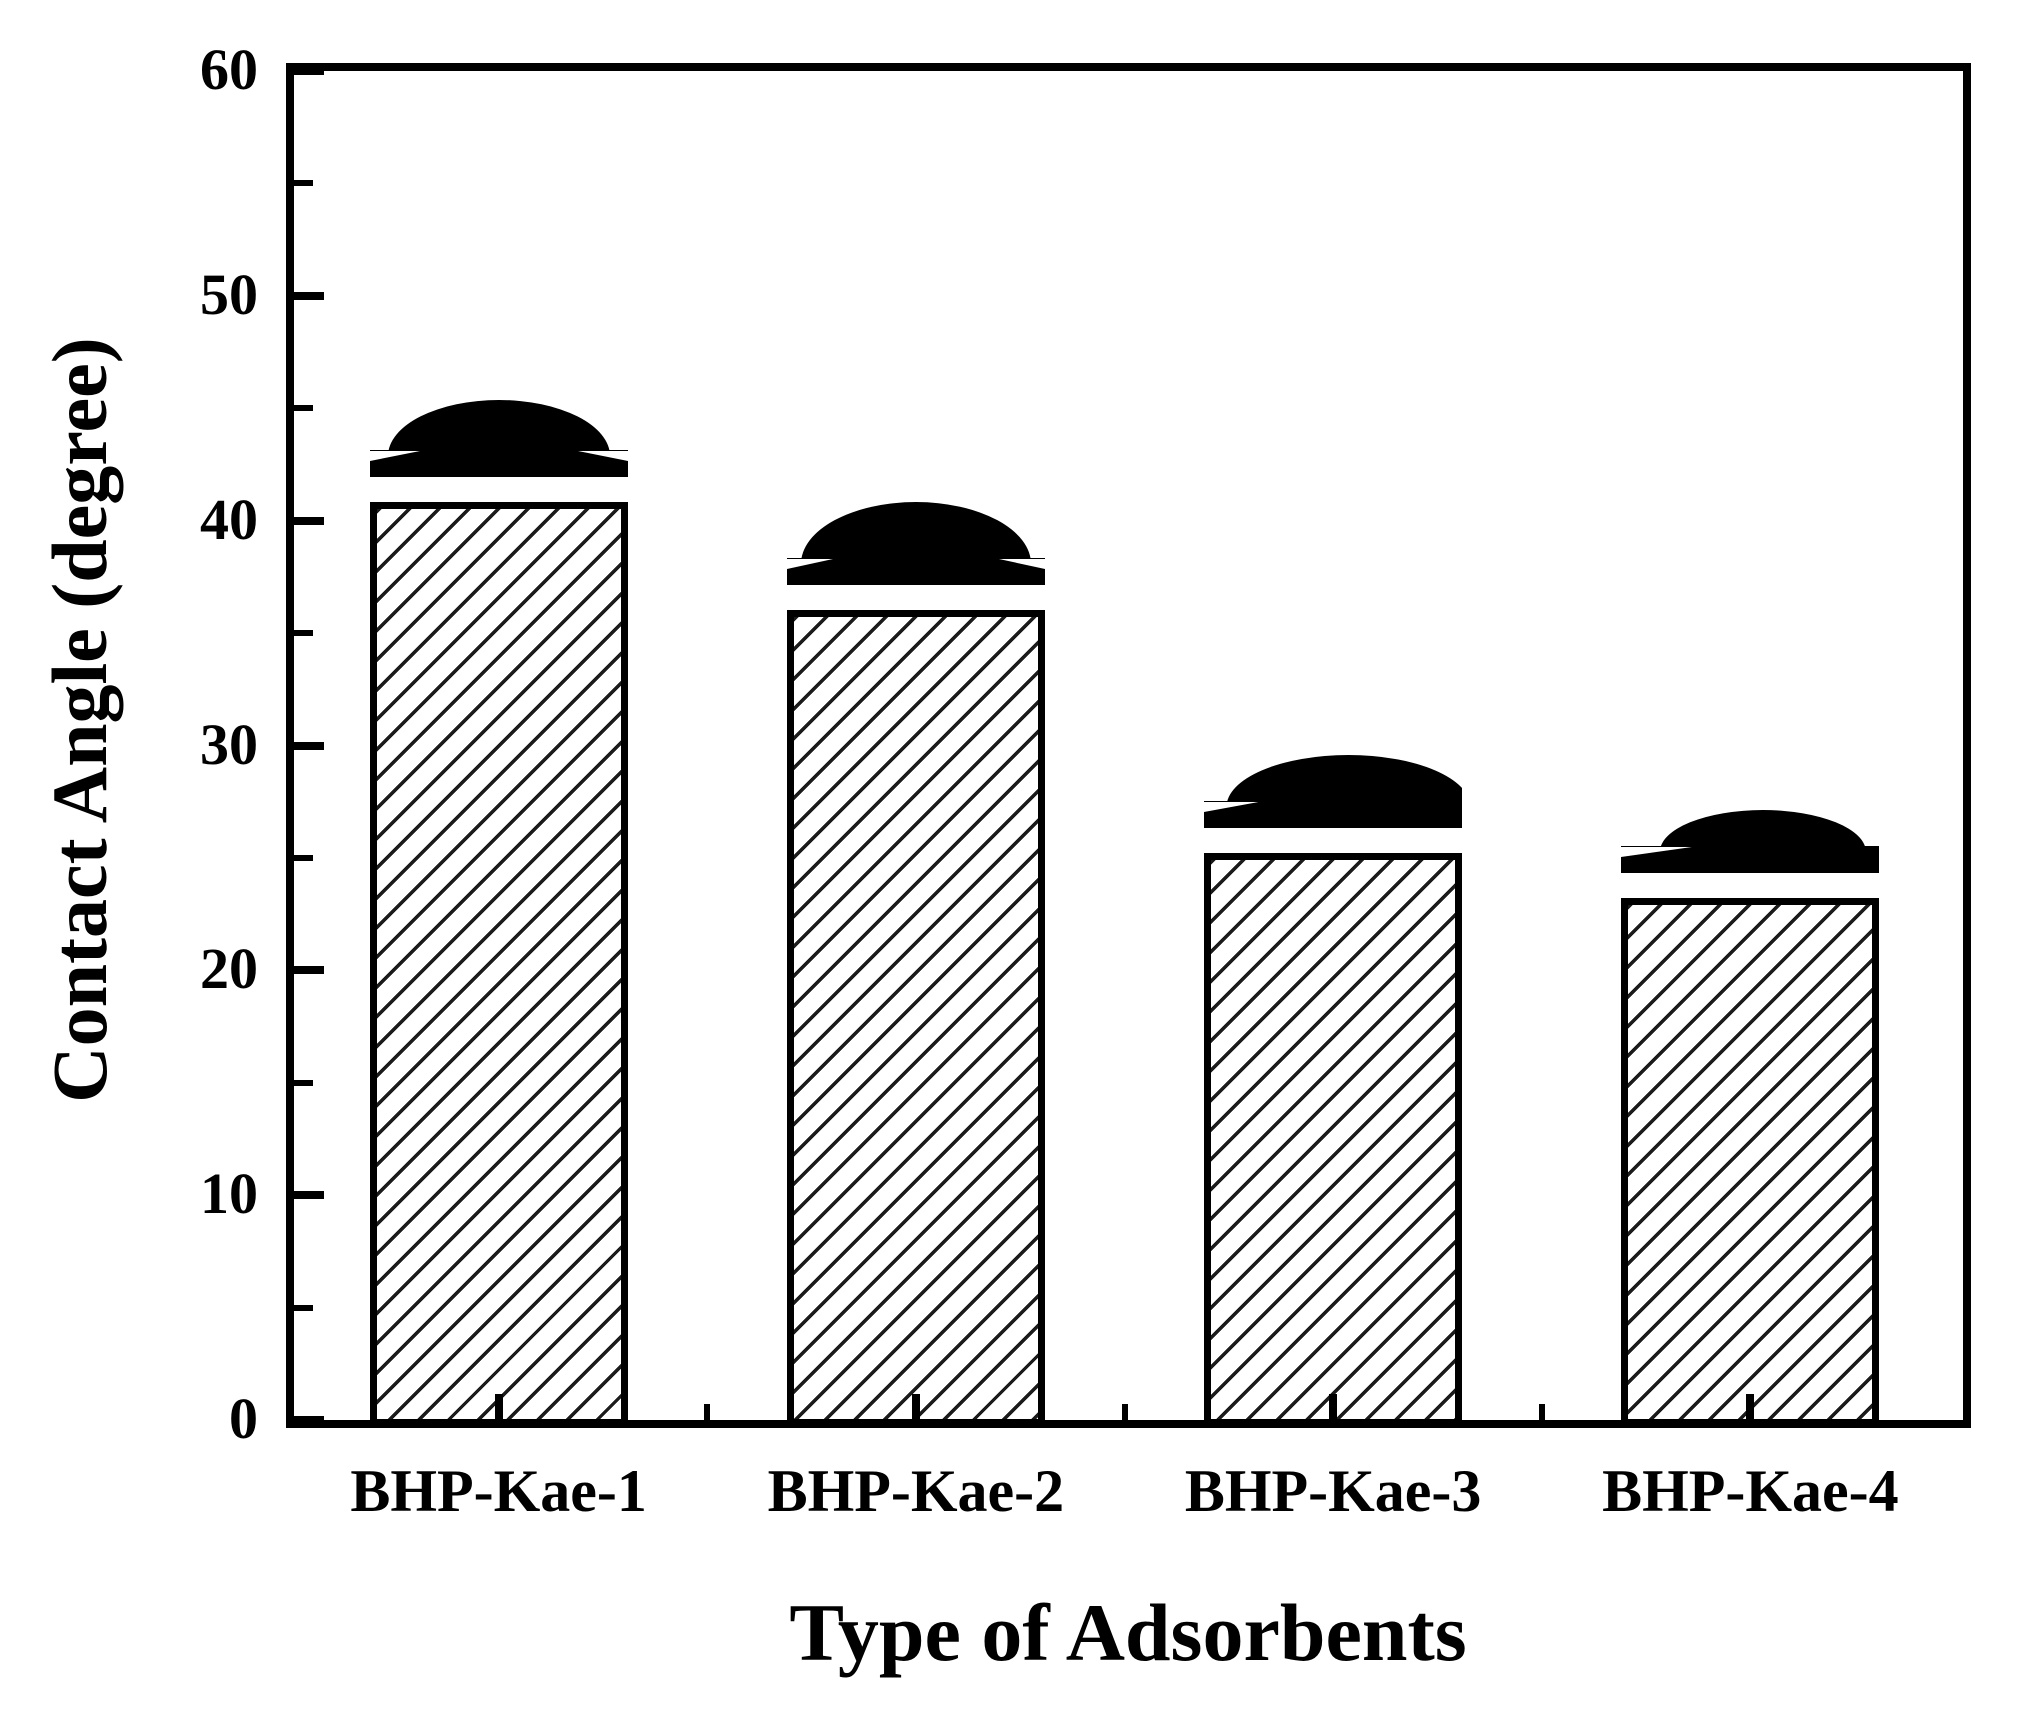 The image size is (2027, 1711). I want to click on x-category-label: BHP-Kae-2, so click(916, 1491).